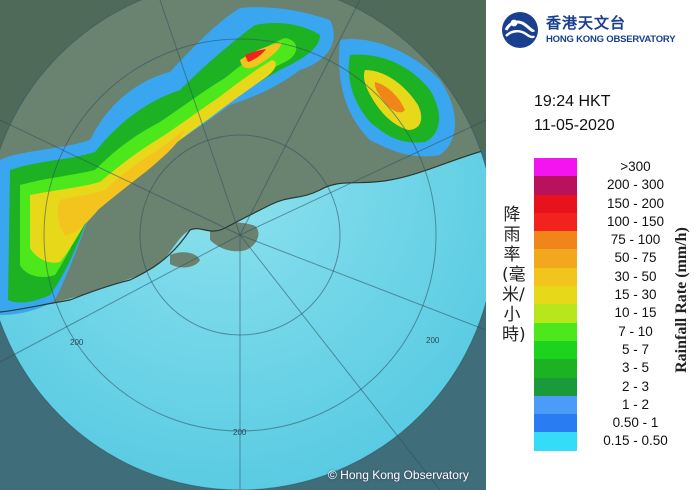 The height and width of the screenshot is (490, 700). I want to click on org-name-en: HONG KONG OBSERVATORY, so click(611, 39).